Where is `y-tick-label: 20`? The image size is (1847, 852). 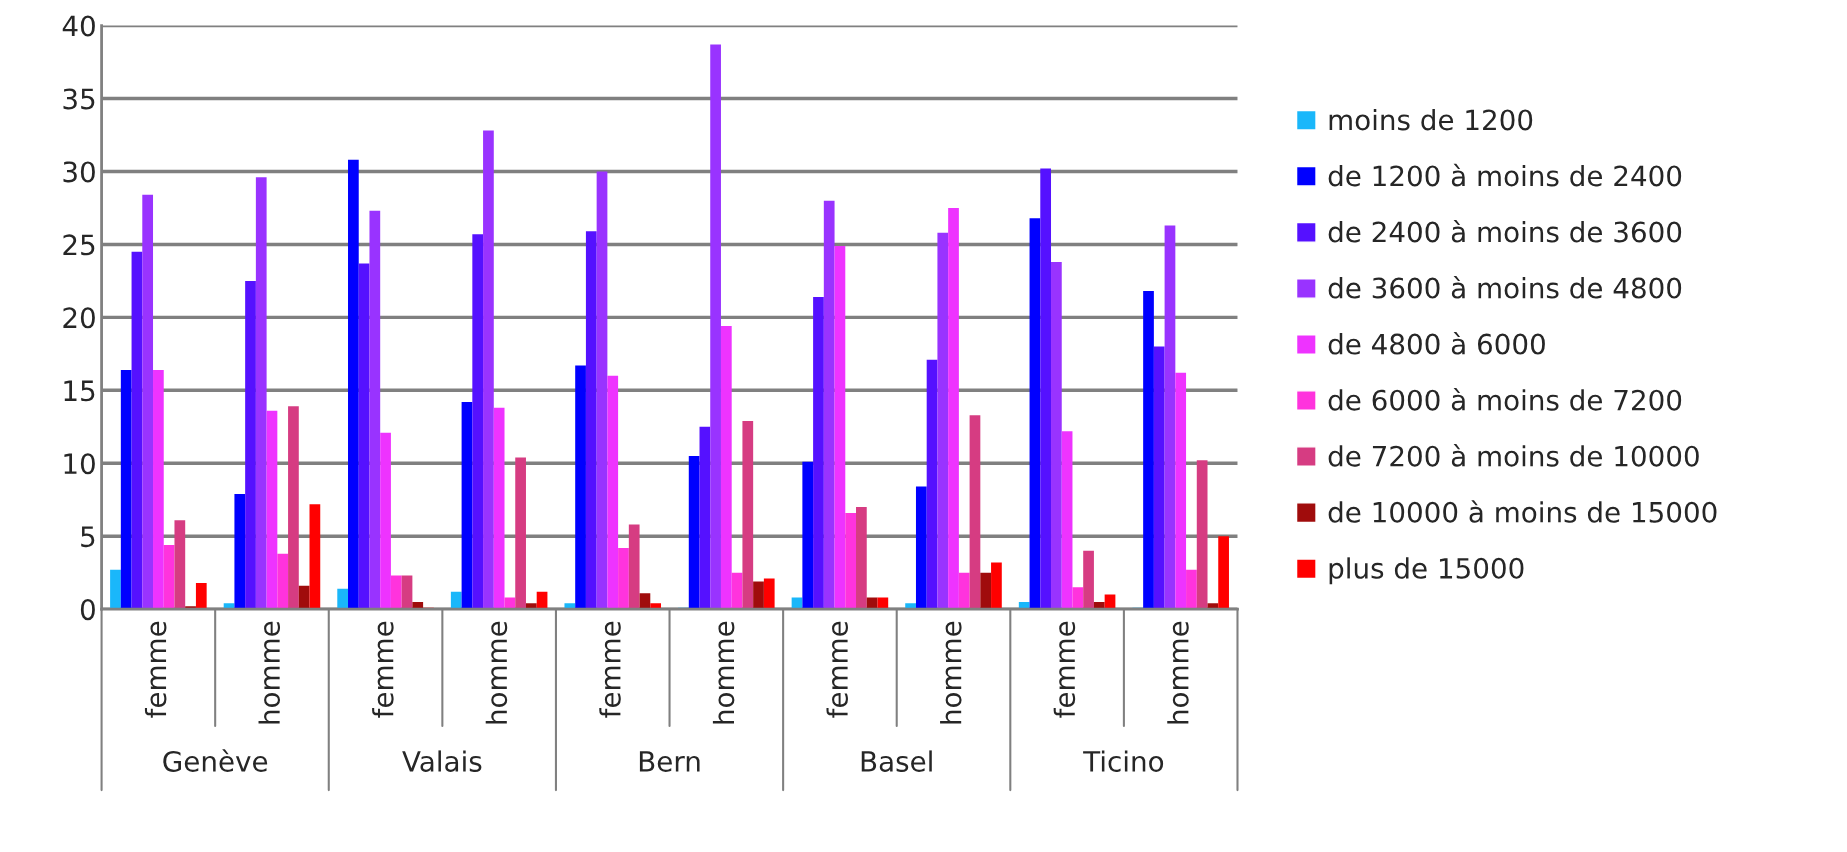
y-tick-label: 20 is located at coordinates (79, 318).